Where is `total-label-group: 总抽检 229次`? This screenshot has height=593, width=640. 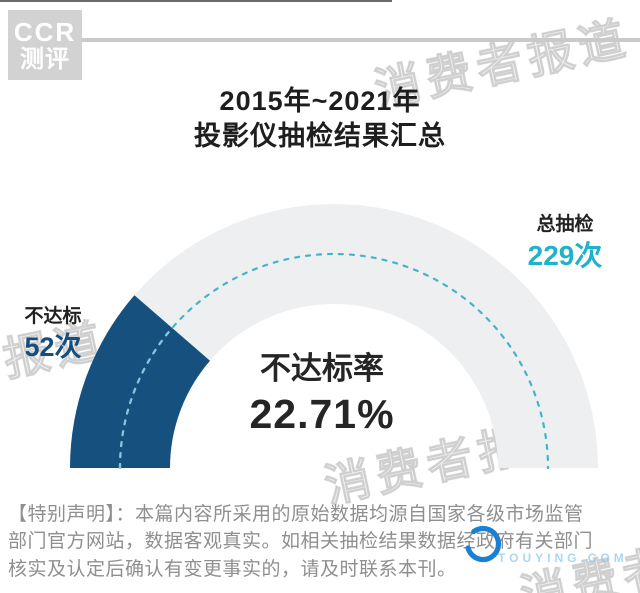
total-label-group: 总抽检 229次 is located at coordinates (565, 243).